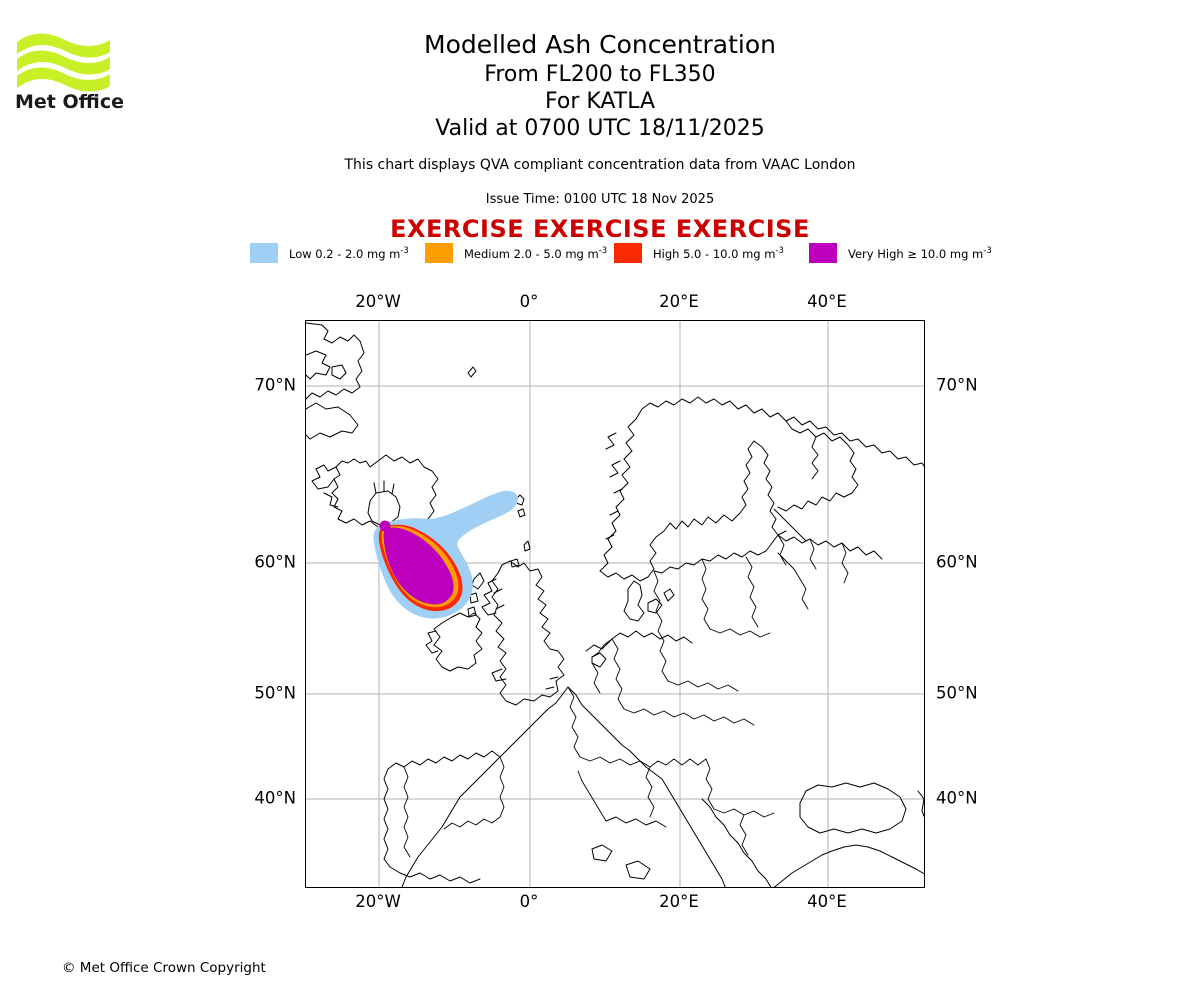 This screenshot has height=1000, width=1200. I want to click on axis-right-tick-0: 70°N, so click(957, 385).